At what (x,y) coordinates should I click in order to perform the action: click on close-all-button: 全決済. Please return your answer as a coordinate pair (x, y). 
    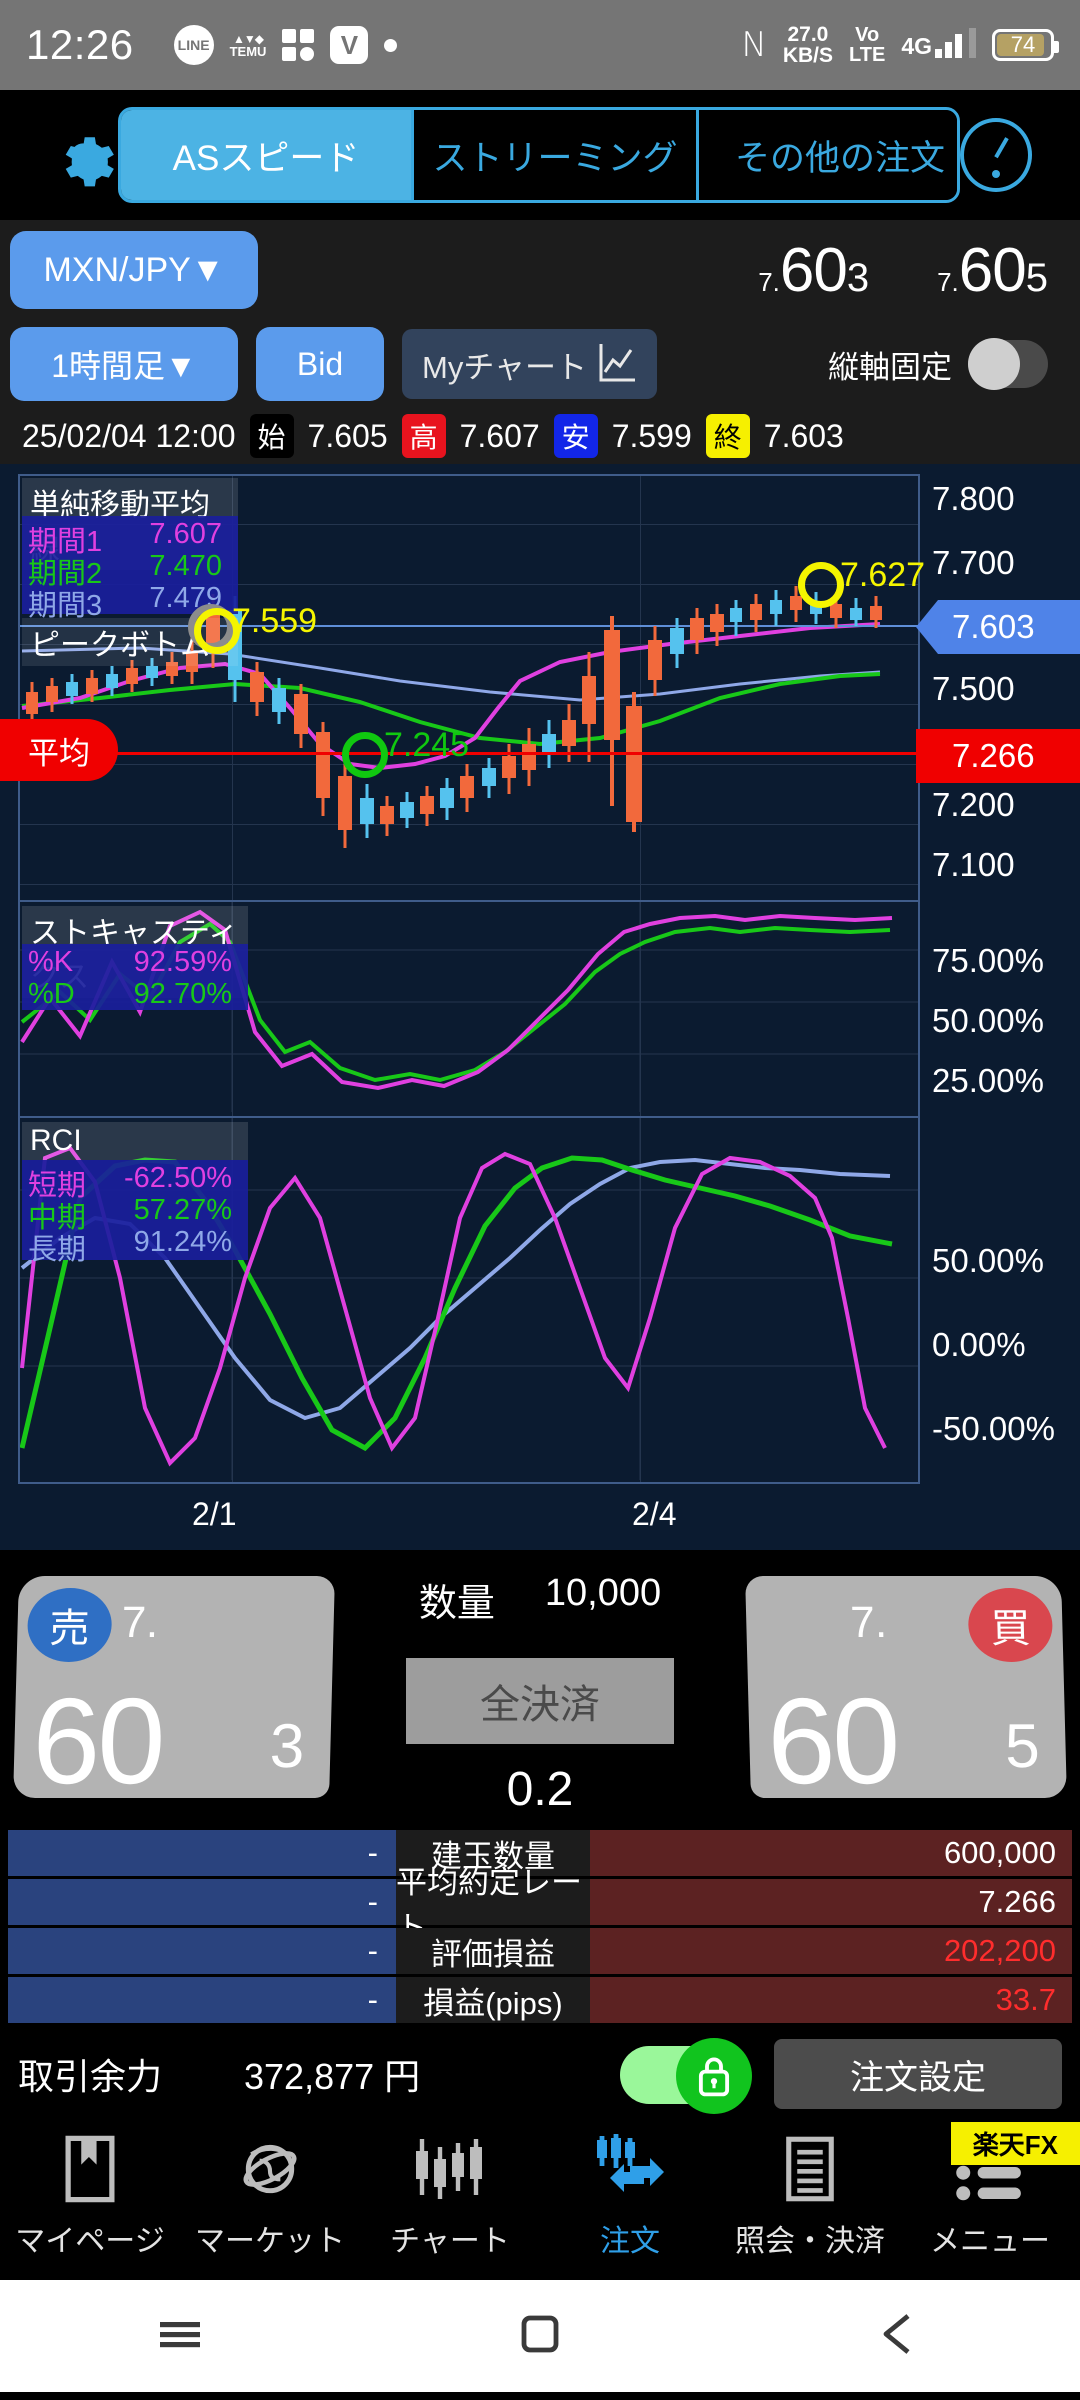
    Looking at the image, I should click on (540, 1701).